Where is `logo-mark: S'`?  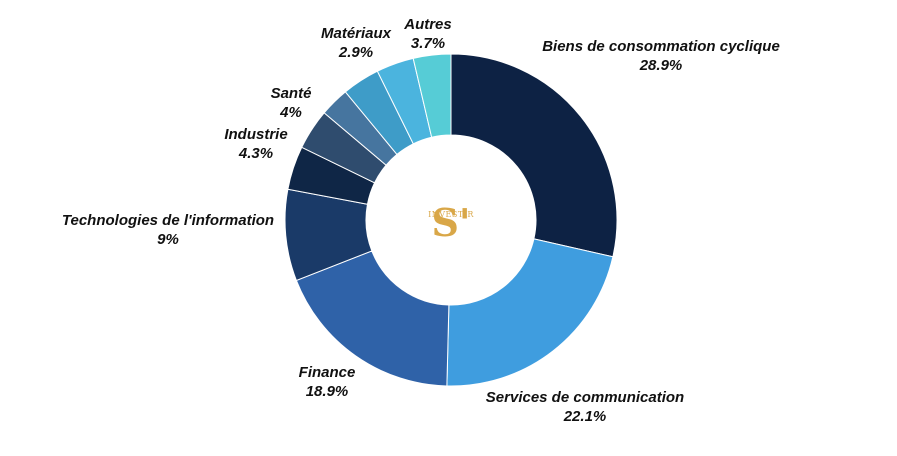
logo-mark: S' is located at coordinates (450, 222).